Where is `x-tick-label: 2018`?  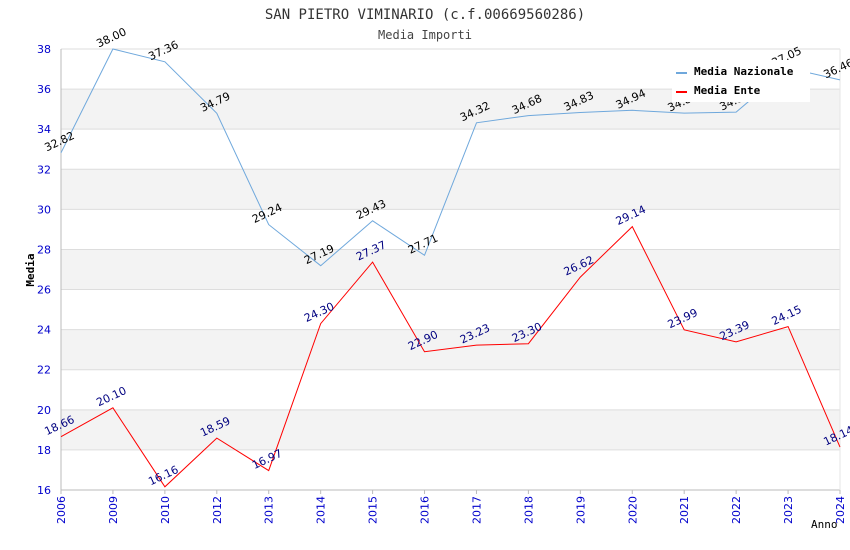 x-tick-label: 2018 is located at coordinates (528, 510).